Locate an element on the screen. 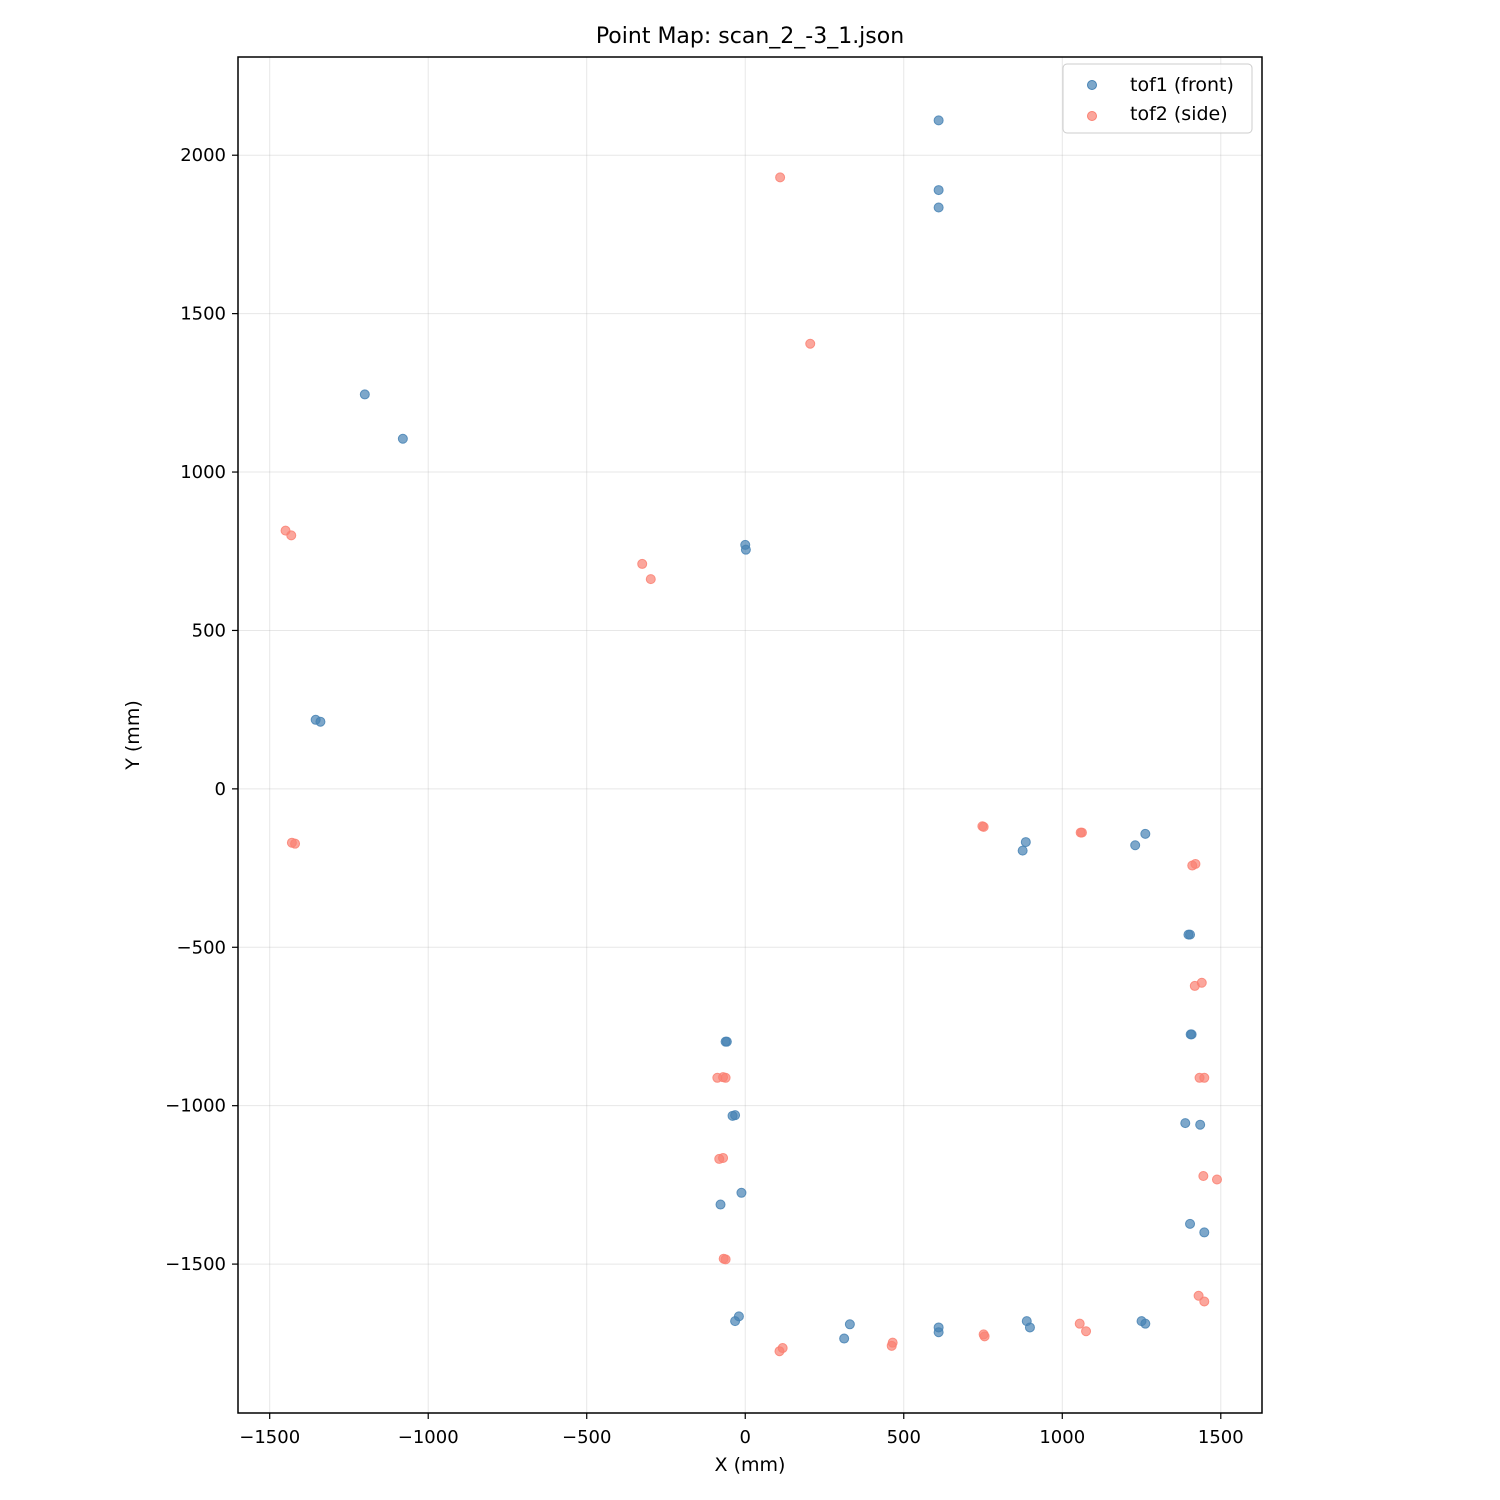 Image resolution: width=1500 pixels, height=1500 pixels. y-tick-label: −1500 is located at coordinates (195, 1264).